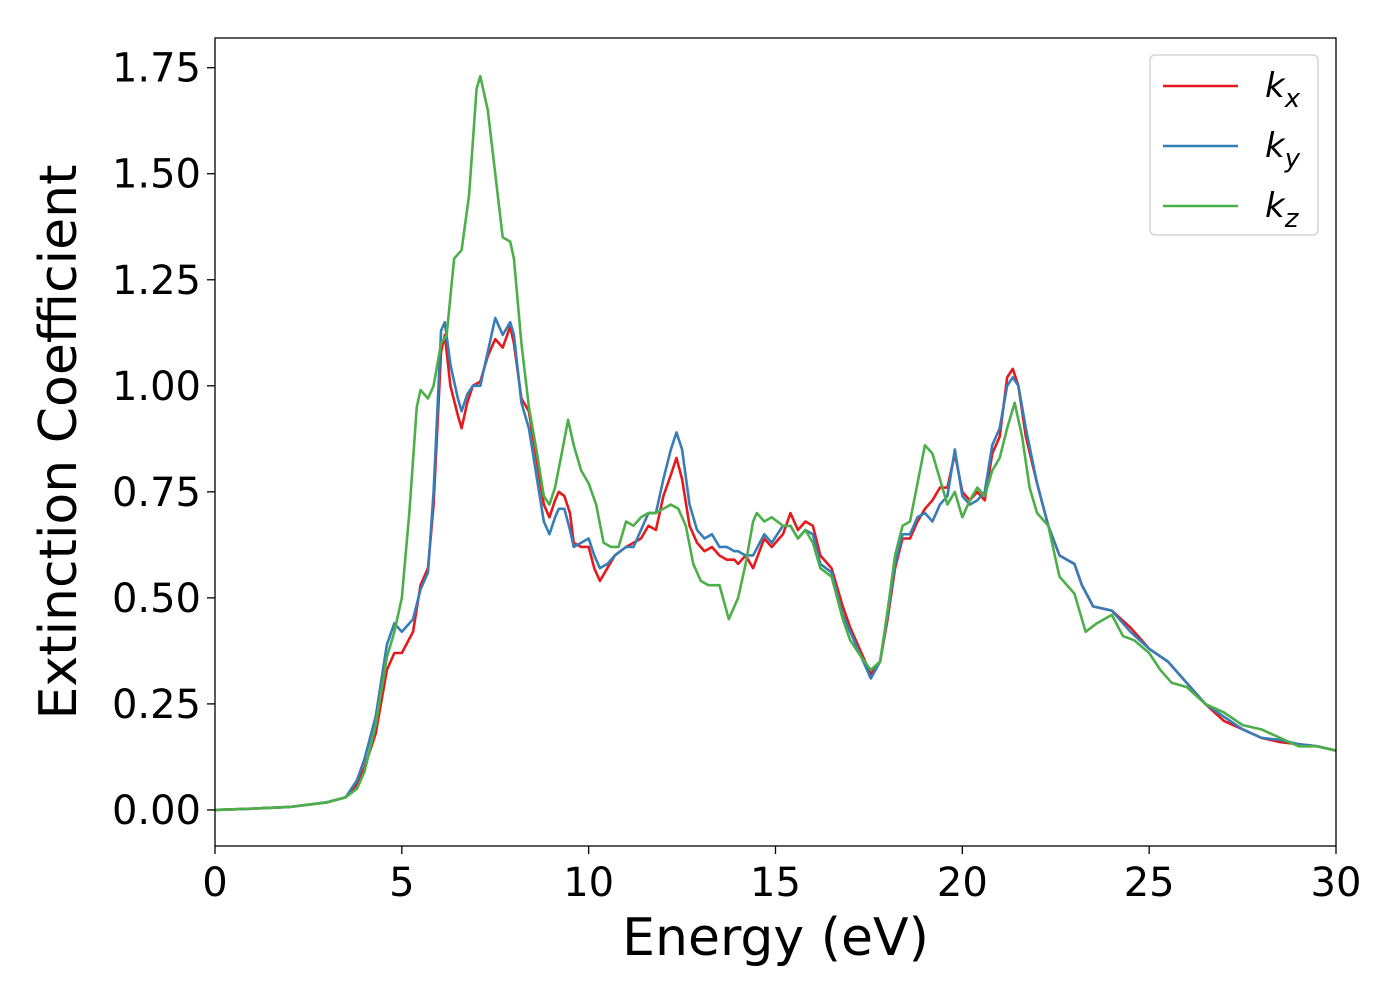 The height and width of the screenshot is (1000, 1400). Describe the element at coordinates (156, 387) in the screenshot. I see `y-tick-label: 1.00` at that location.